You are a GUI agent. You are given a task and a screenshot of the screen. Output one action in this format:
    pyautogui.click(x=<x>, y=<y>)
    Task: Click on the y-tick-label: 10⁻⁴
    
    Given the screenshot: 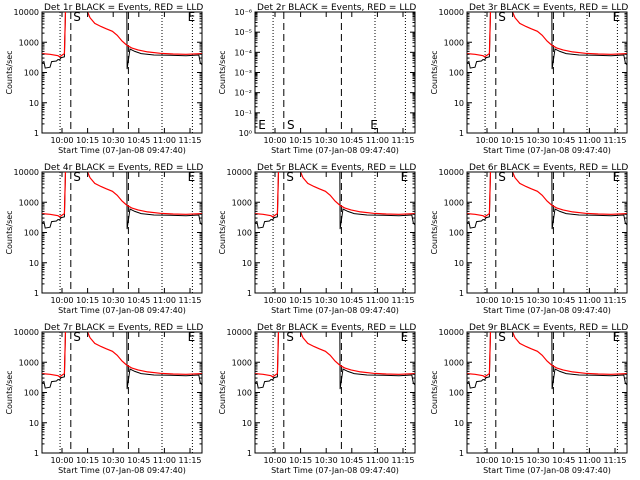 What is the action you would take?
    pyautogui.click(x=243, y=52)
    